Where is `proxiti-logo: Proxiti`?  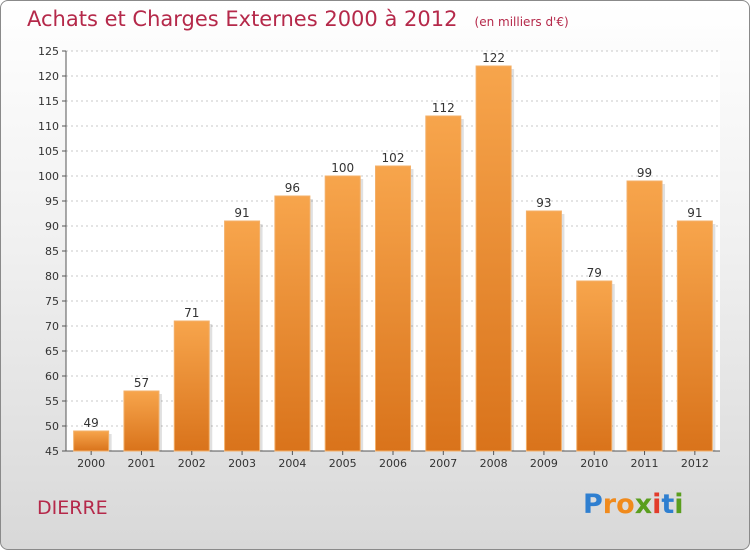 proxiti-logo: Proxiti is located at coordinates (633, 504).